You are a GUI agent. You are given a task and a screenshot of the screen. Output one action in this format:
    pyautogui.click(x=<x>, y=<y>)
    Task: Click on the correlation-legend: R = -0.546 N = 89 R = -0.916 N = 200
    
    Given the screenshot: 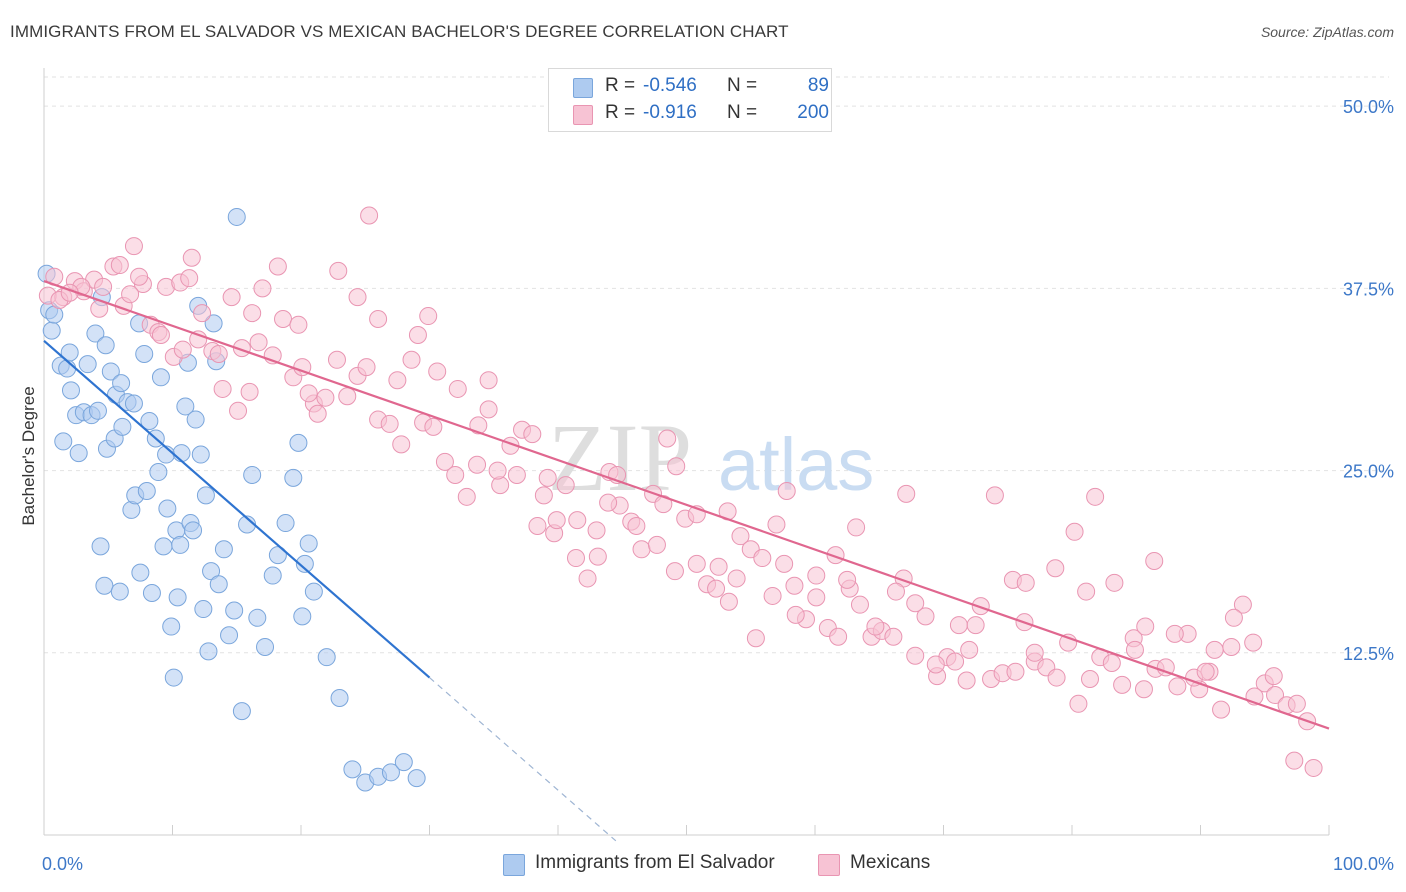 What is the action you would take?
    pyautogui.click(x=690, y=100)
    